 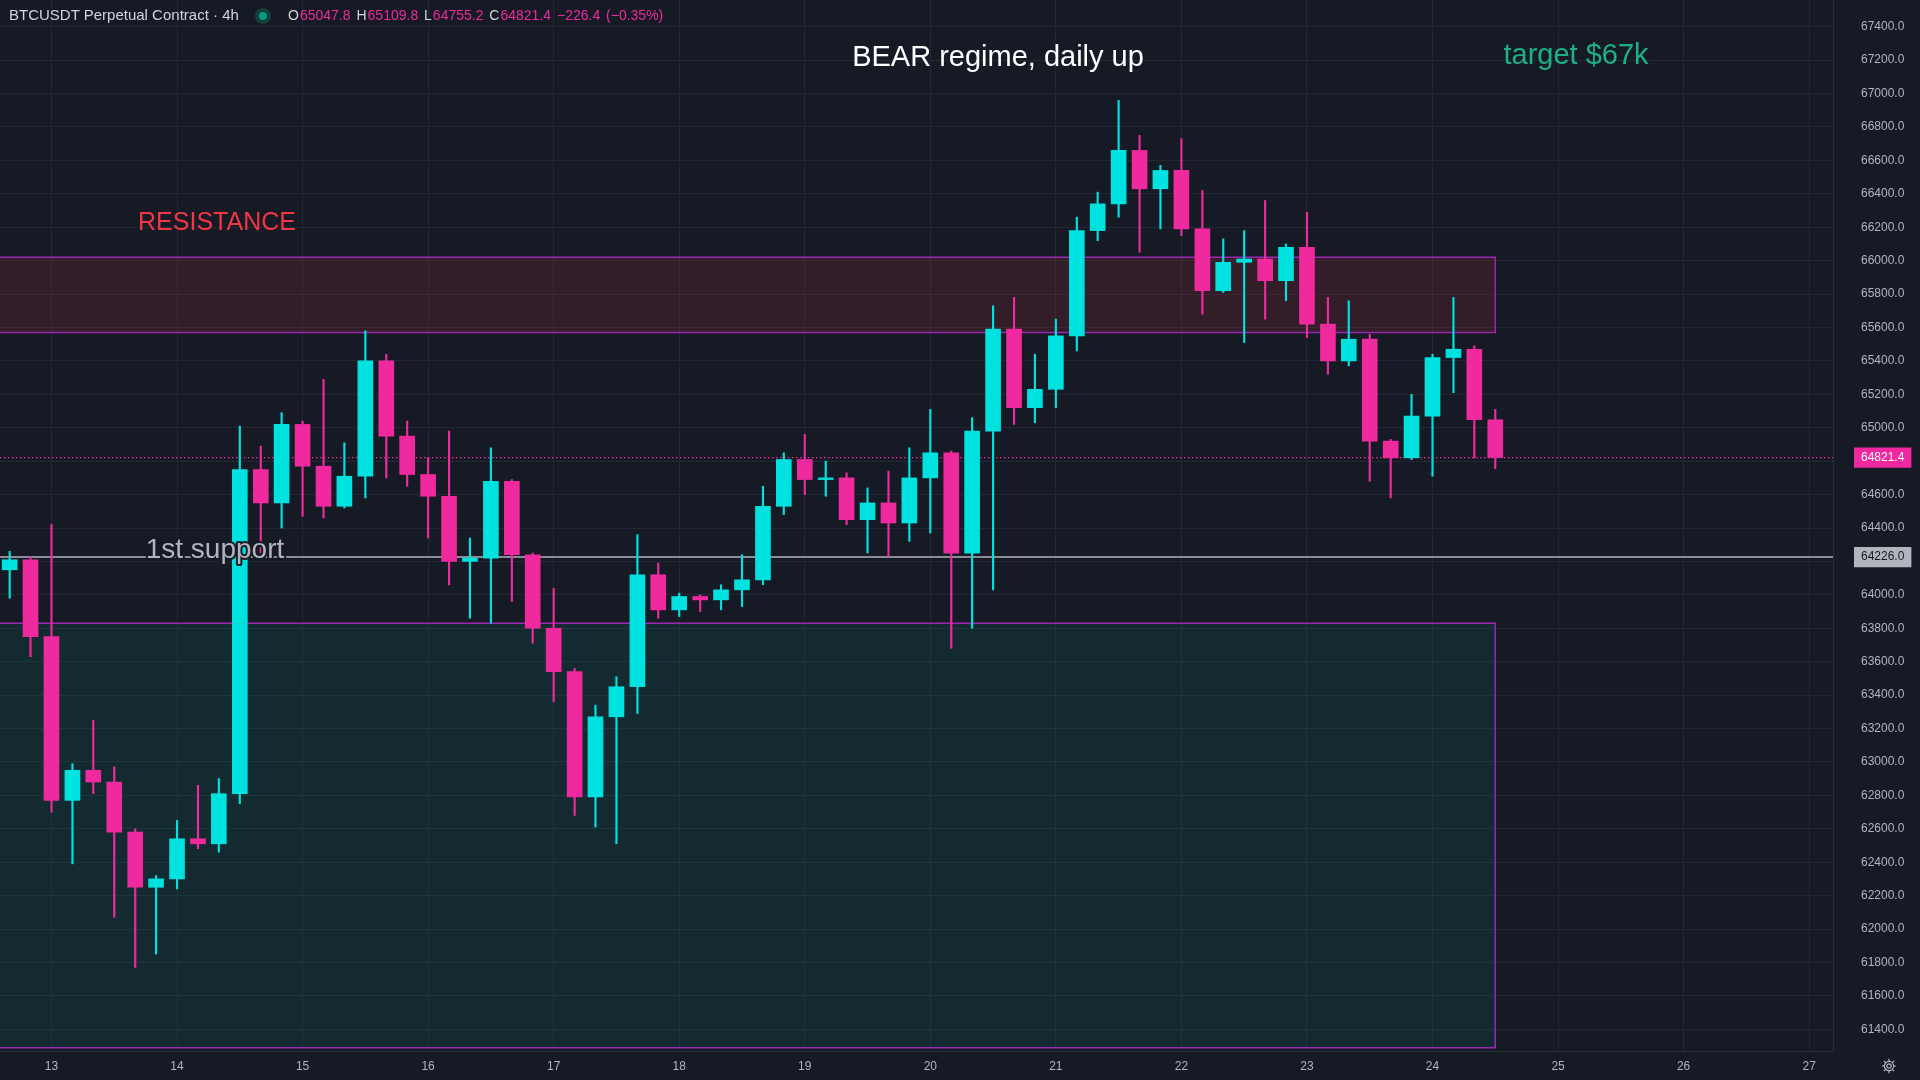 What do you see at coordinates (1883, 961) in the screenshot?
I see `y-tick-label: 61800.0` at bounding box center [1883, 961].